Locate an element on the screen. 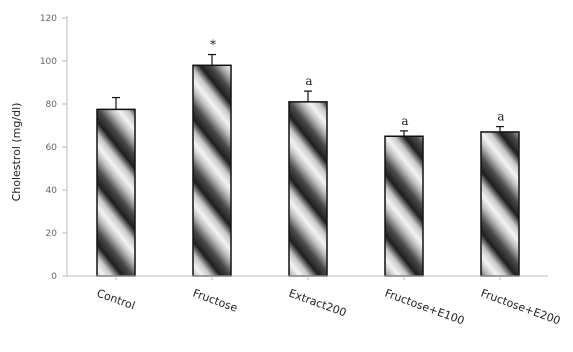  x-category-label: Fructose+E200 is located at coordinates (520, 307).